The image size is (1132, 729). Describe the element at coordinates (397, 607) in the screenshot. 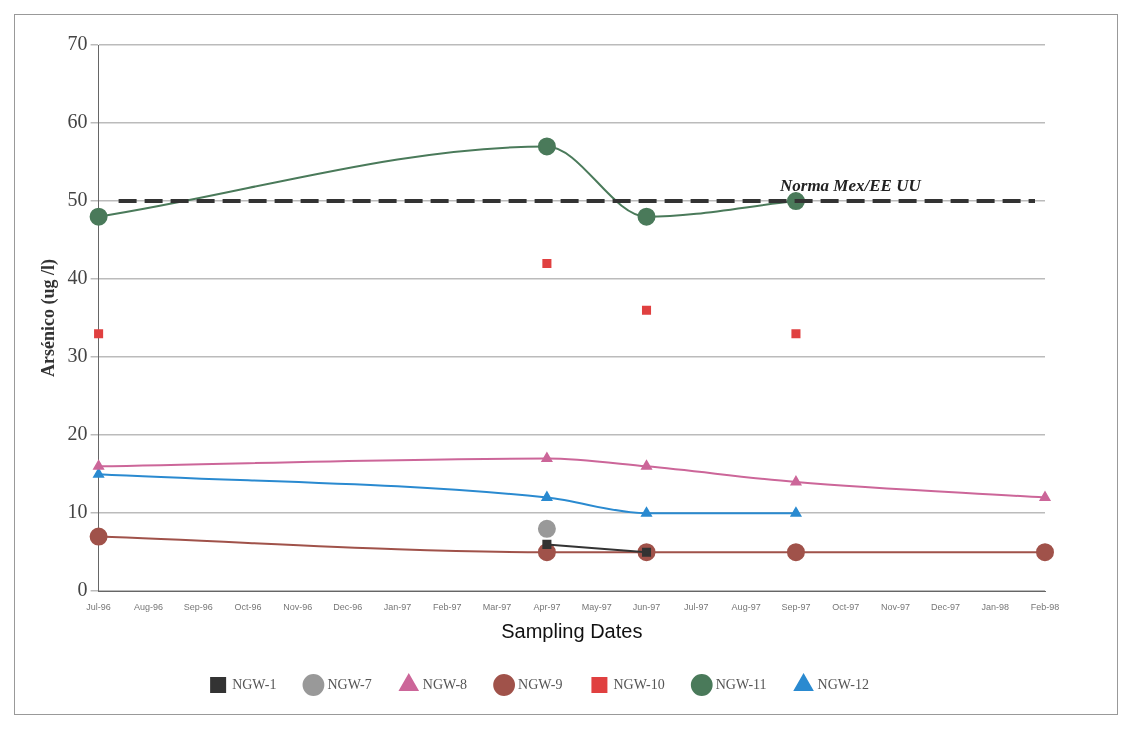

I see `x-tick-label: Jan-97` at that location.